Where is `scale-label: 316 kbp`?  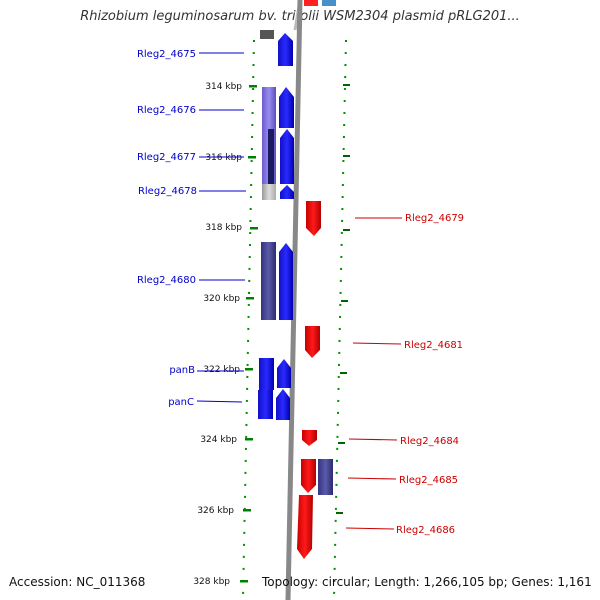 scale-label: 316 kbp is located at coordinates (223, 158).